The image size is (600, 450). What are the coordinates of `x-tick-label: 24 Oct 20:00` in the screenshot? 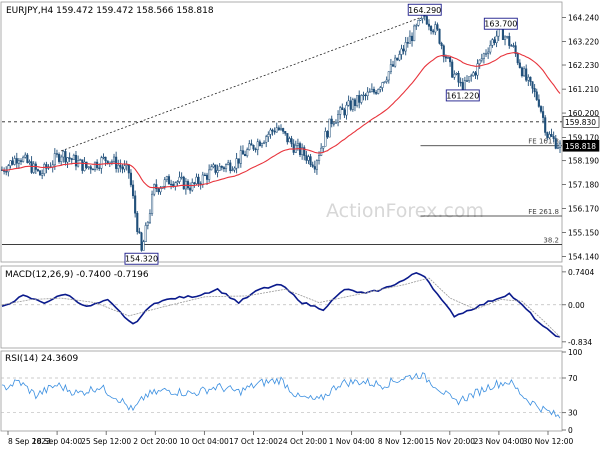 It's located at (302, 441).